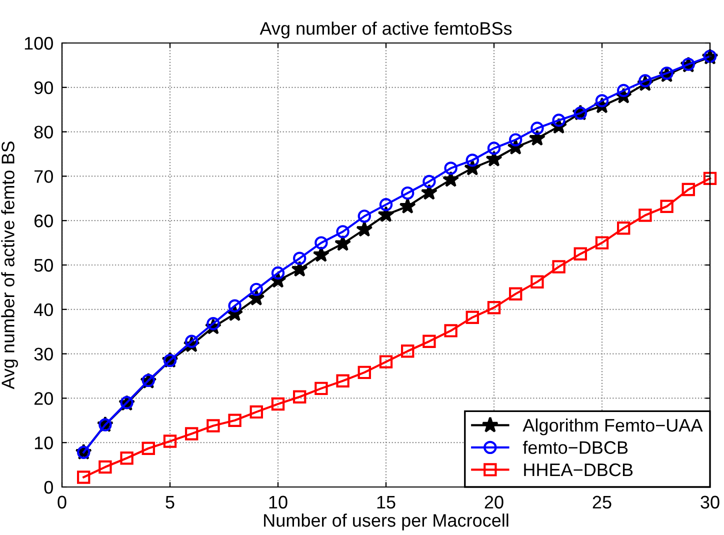  What do you see at coordinates (38, 43) in the screenshot?
I see `y-tick-label: 100` at bounding box center [38, 43].